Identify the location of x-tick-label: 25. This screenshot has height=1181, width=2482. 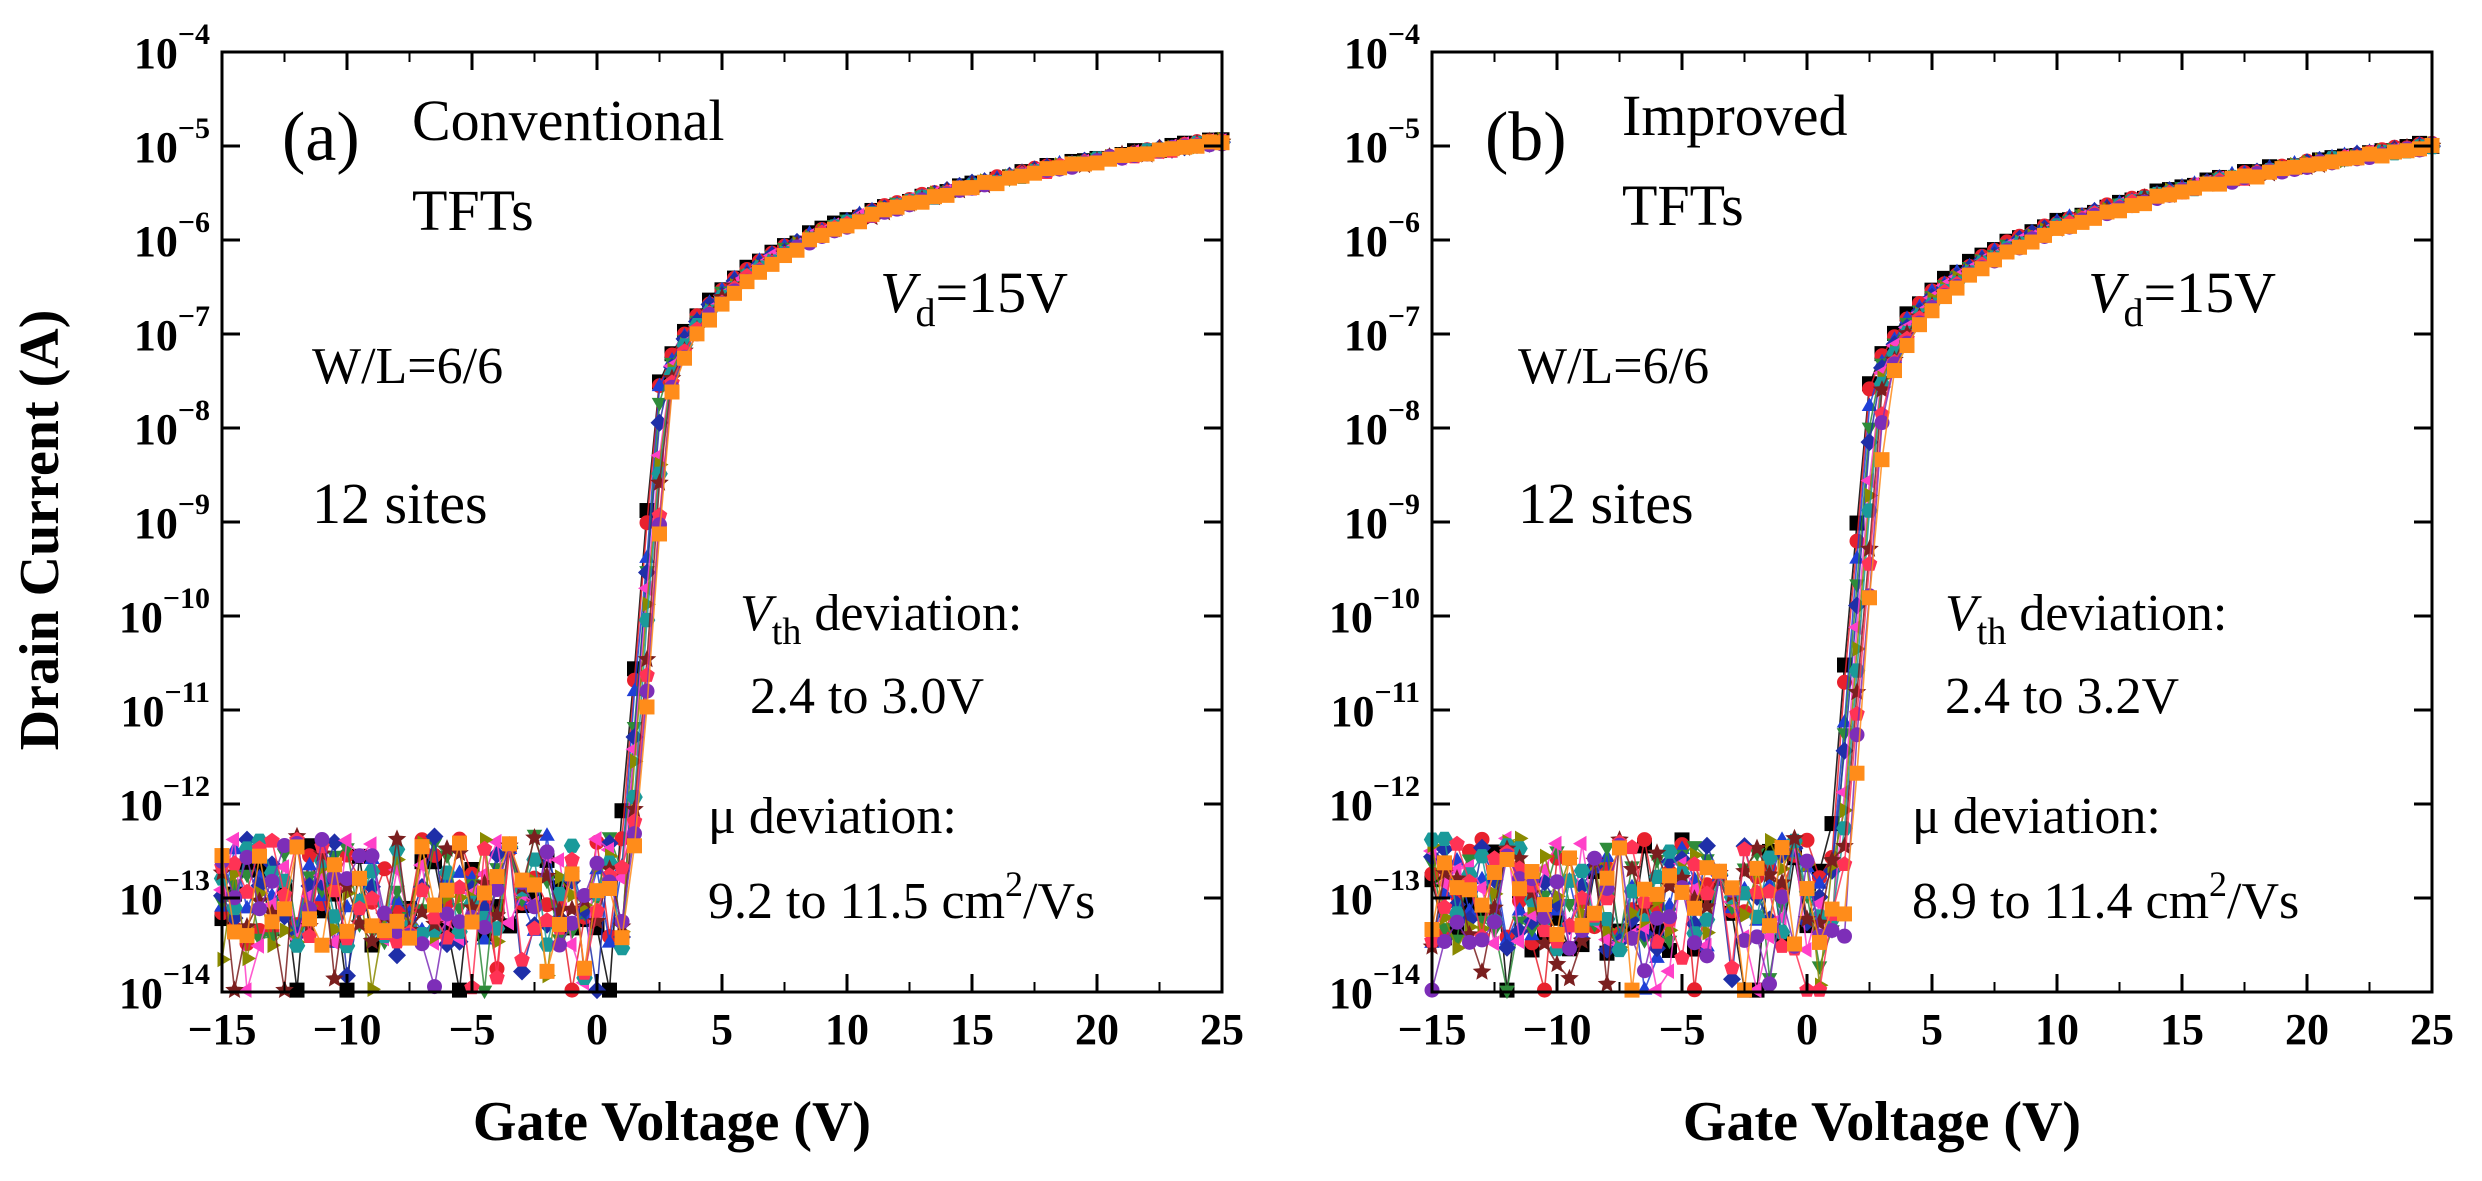
(1222, 1029).